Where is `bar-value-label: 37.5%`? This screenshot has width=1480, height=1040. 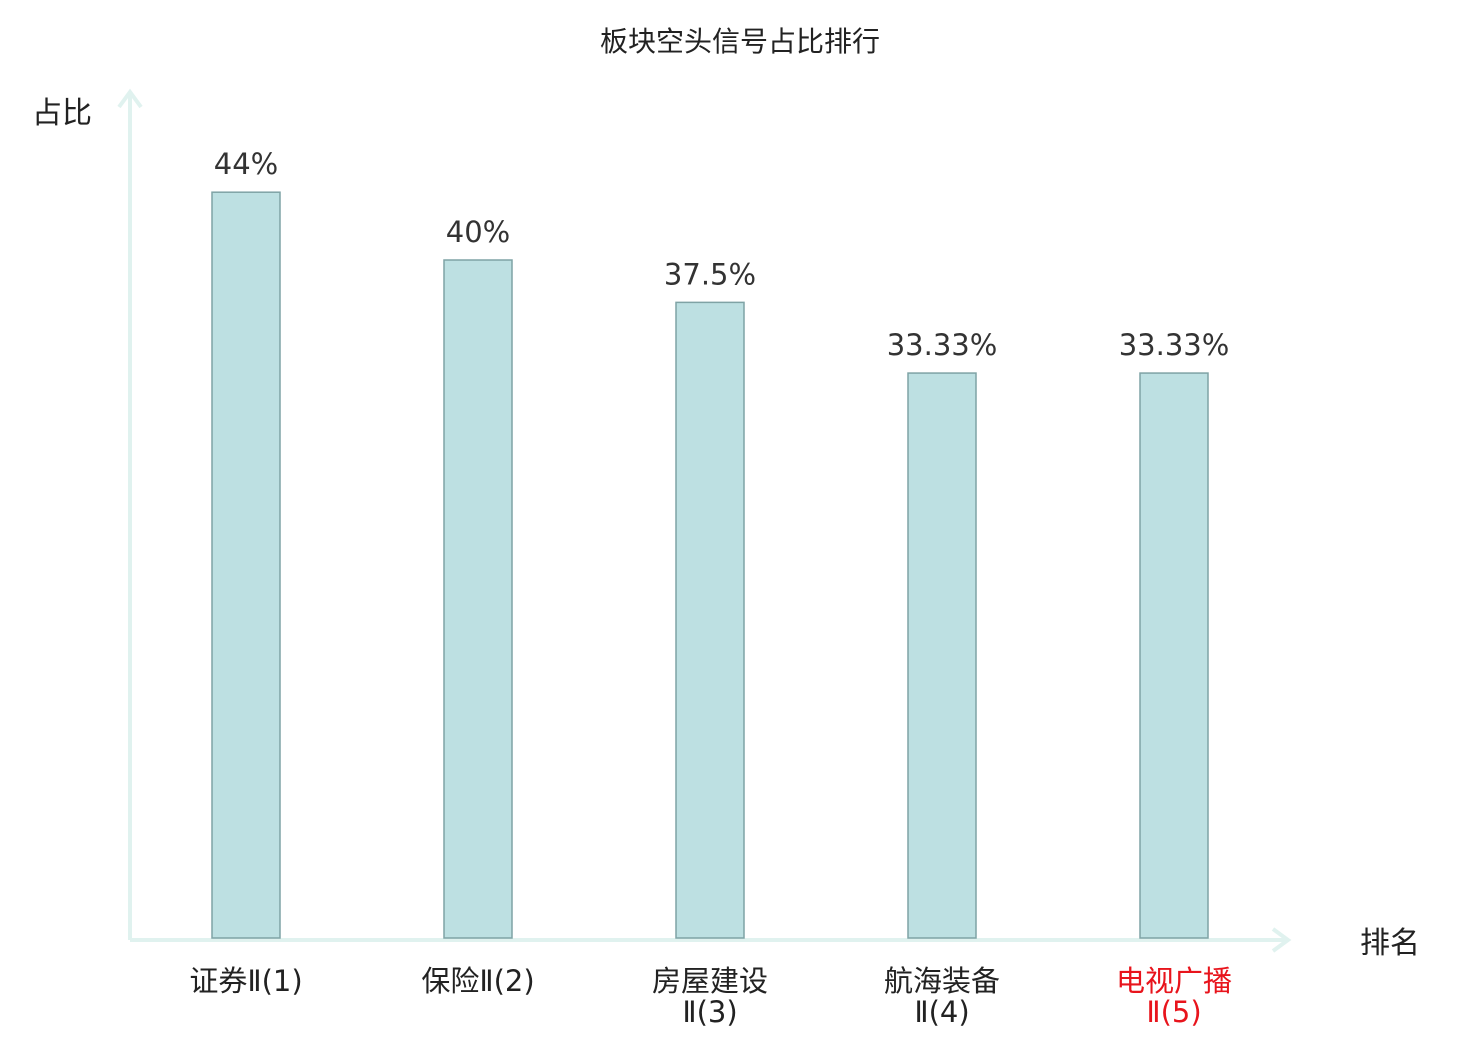 bar-value-label: 37.5% is located at coordinates (710, 274).